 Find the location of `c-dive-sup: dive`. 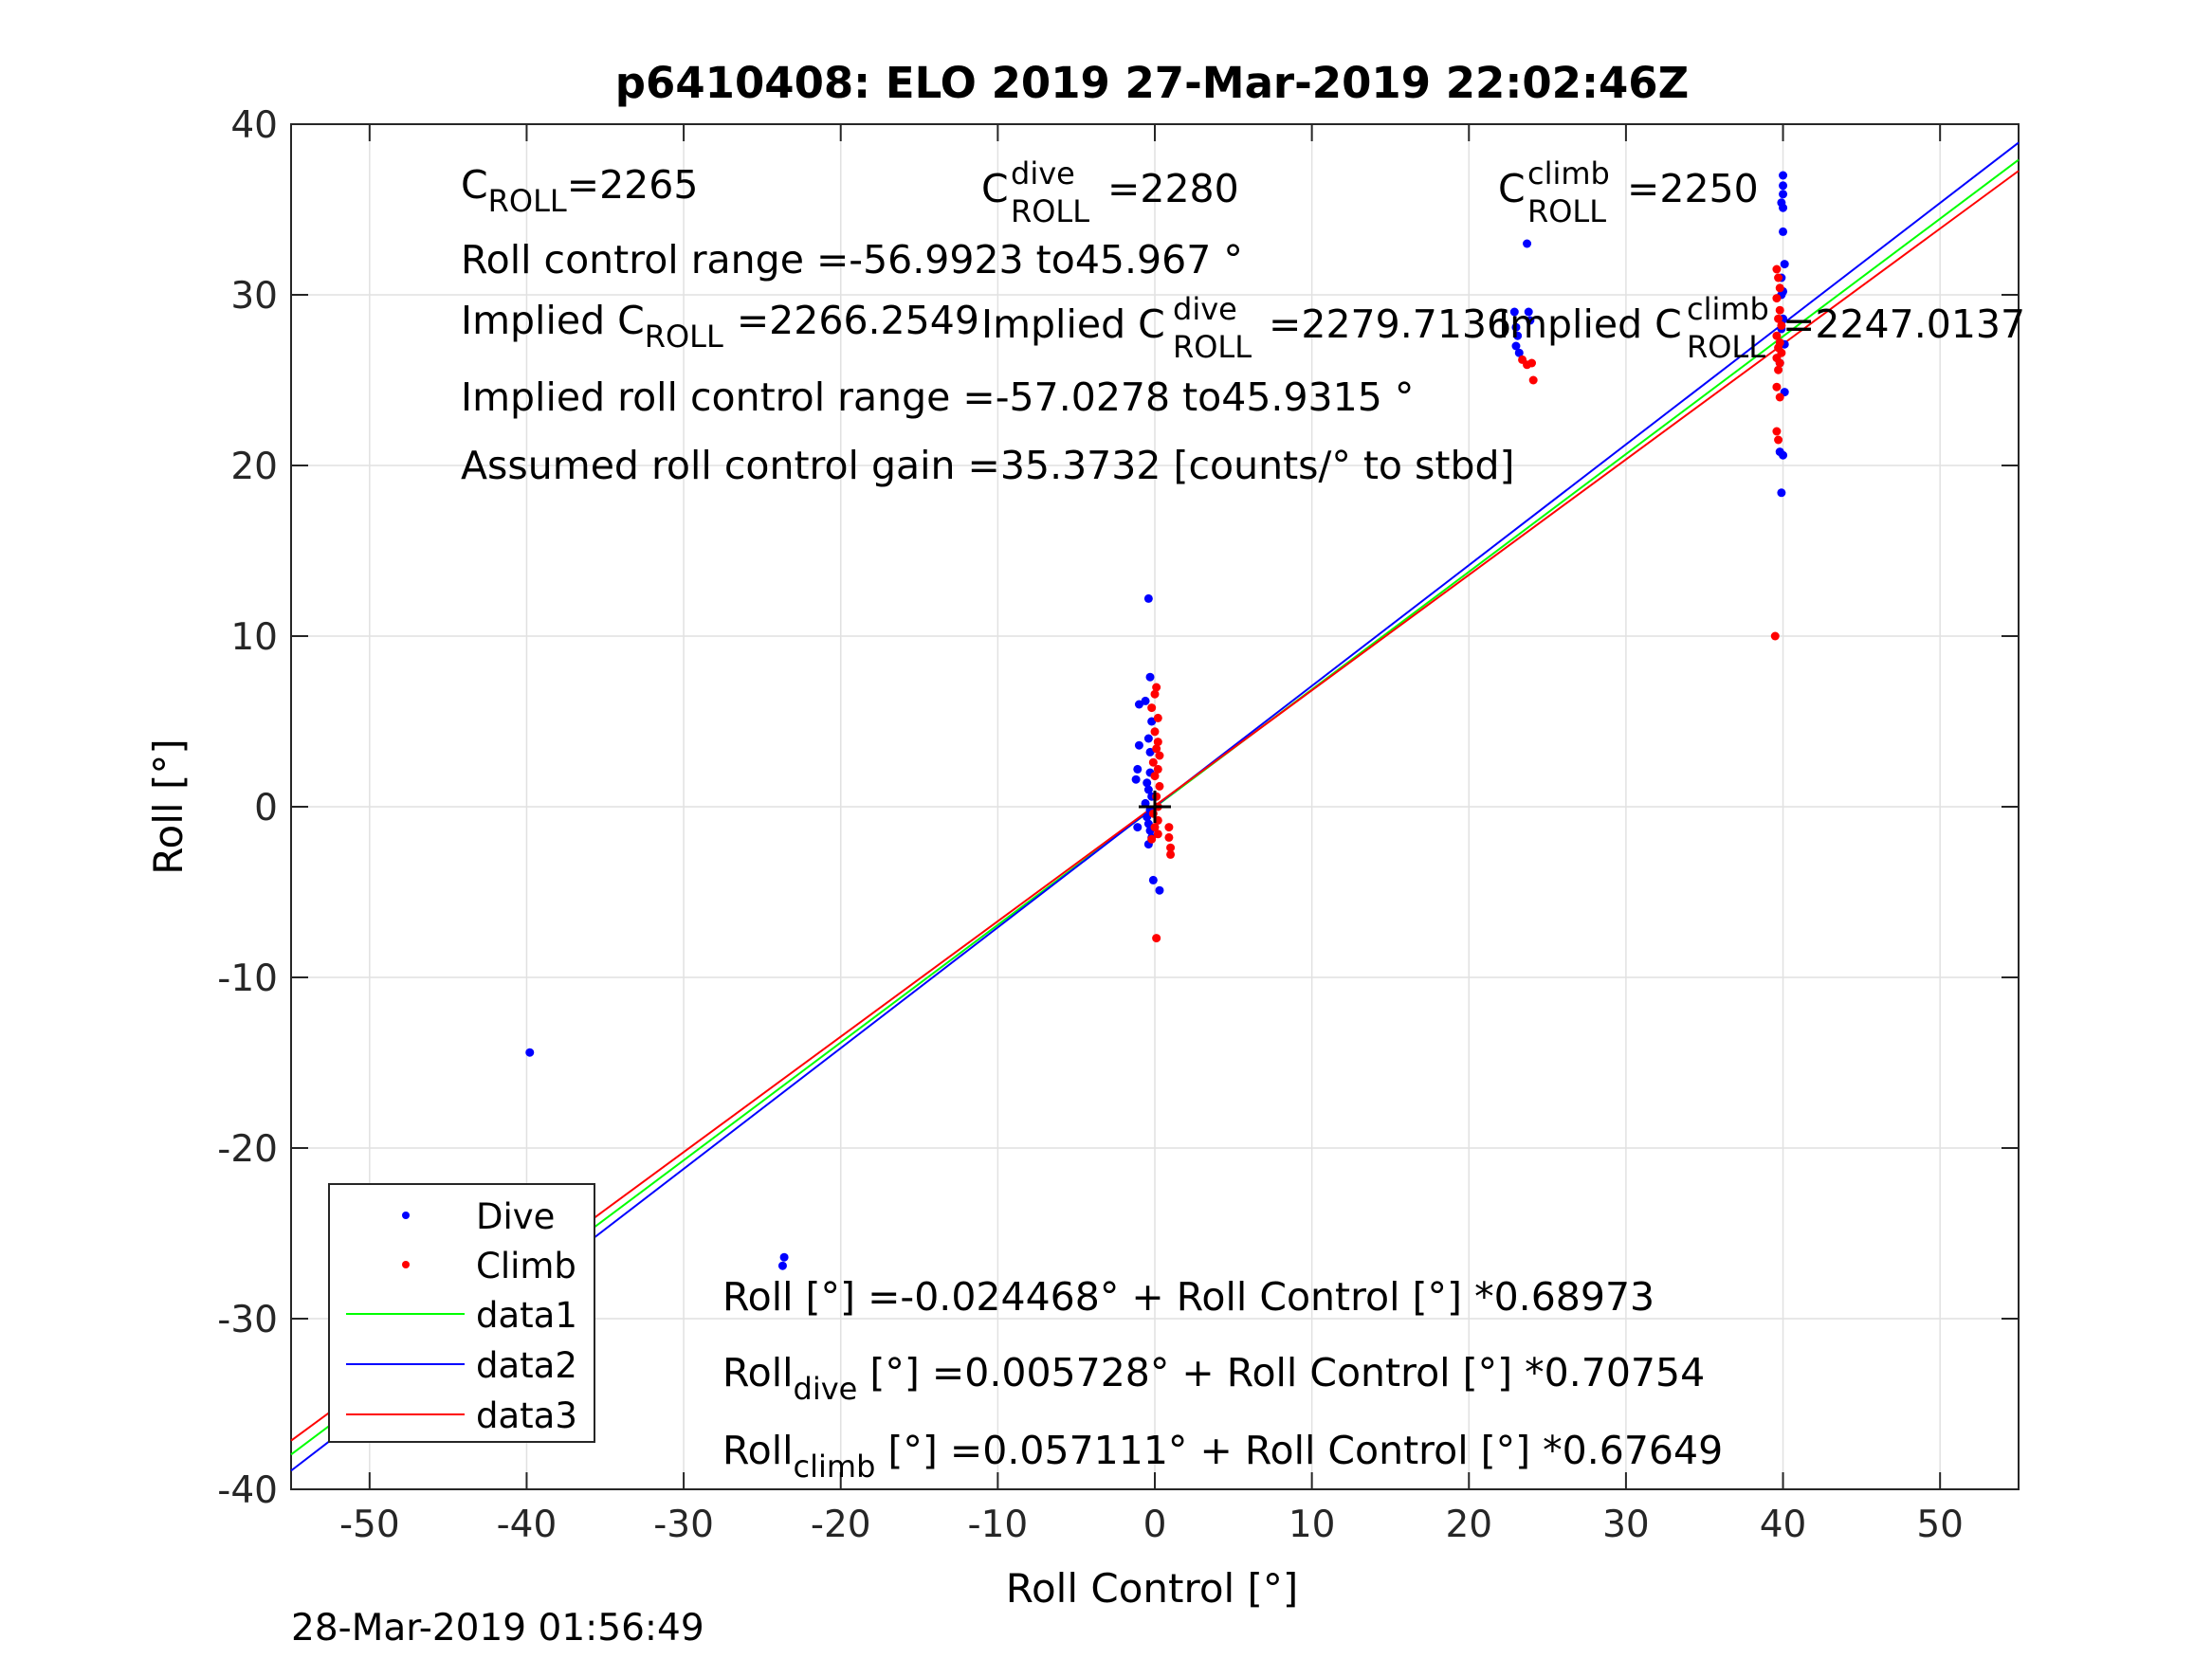

c-dive-sup: dive is located at coordinates (1043, 173).